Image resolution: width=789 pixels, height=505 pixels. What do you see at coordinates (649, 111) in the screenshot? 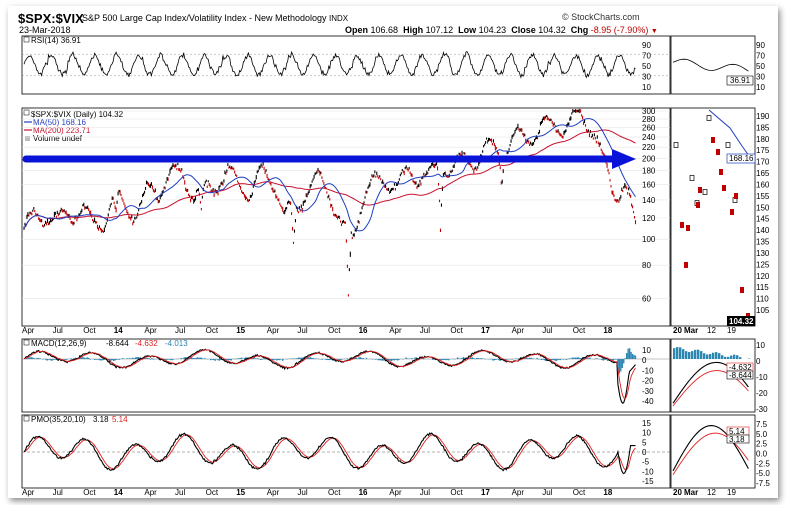
I see `price-tick-label: 300` at bounding box center [649, 111].